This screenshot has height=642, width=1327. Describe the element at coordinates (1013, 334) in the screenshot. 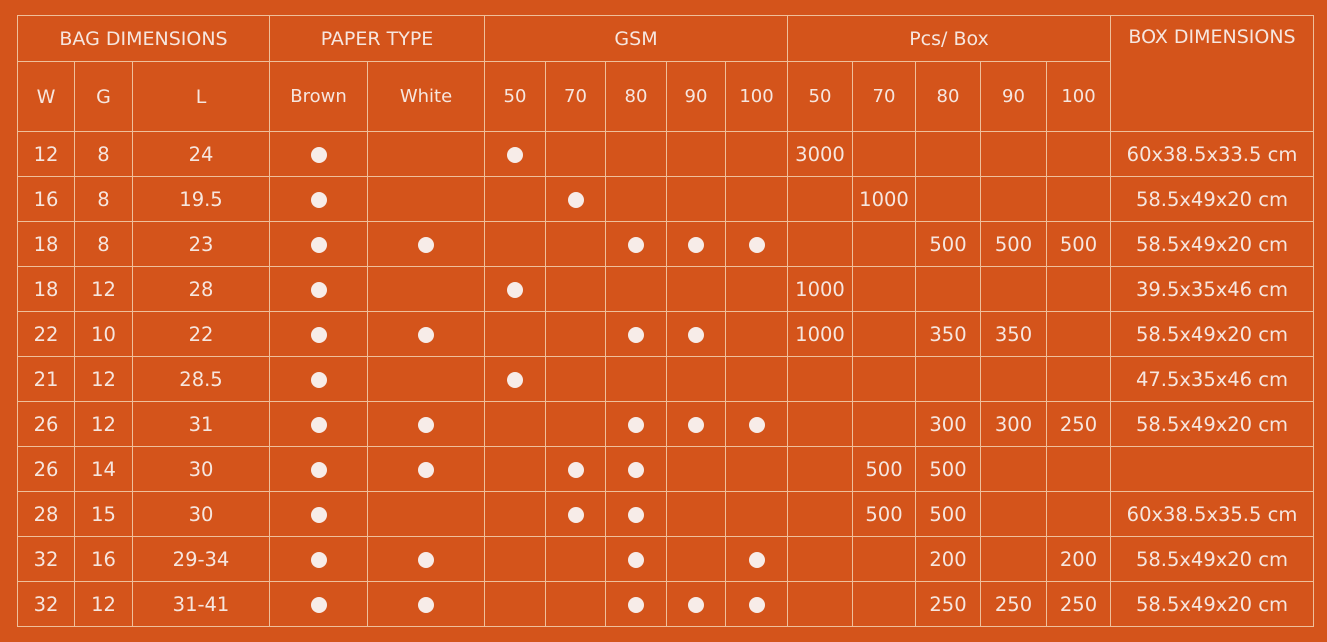

I see `cell-pcs-90: 350` at that location.